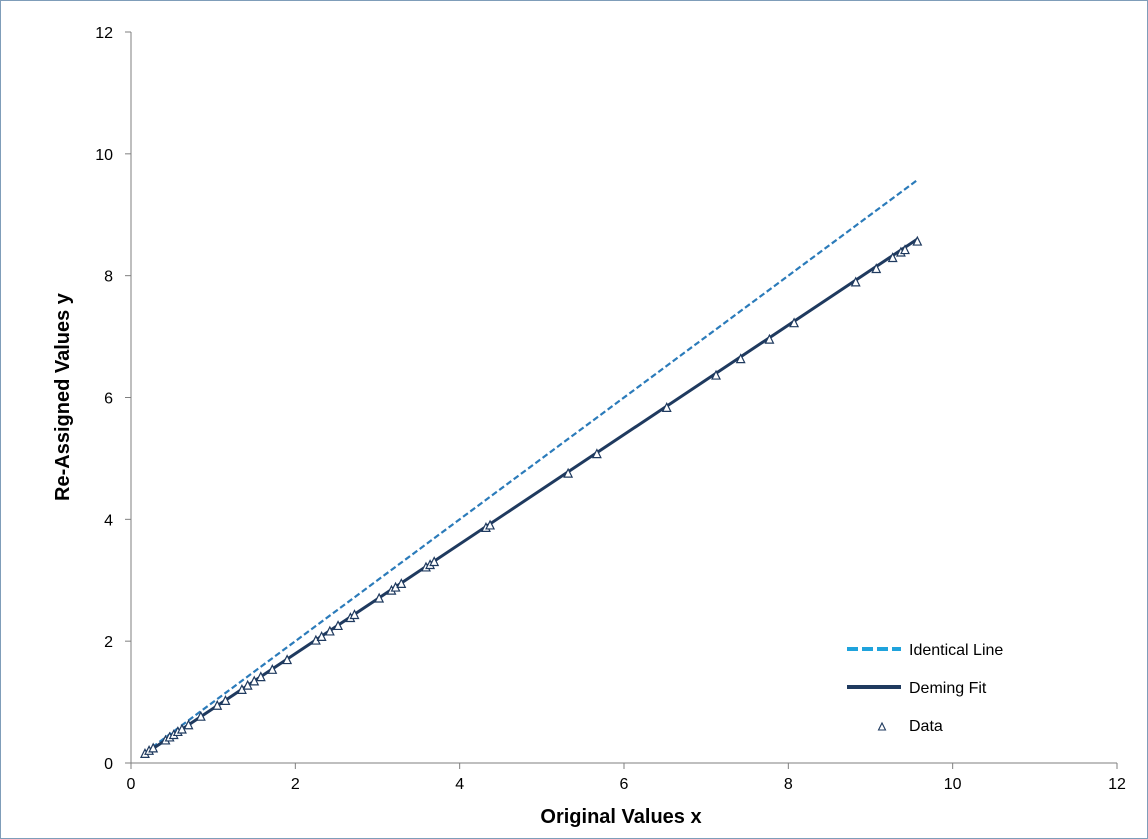 This screenshot has width=1148, height=839. I want to click on x-tick-label: 6, so click(624, 784).